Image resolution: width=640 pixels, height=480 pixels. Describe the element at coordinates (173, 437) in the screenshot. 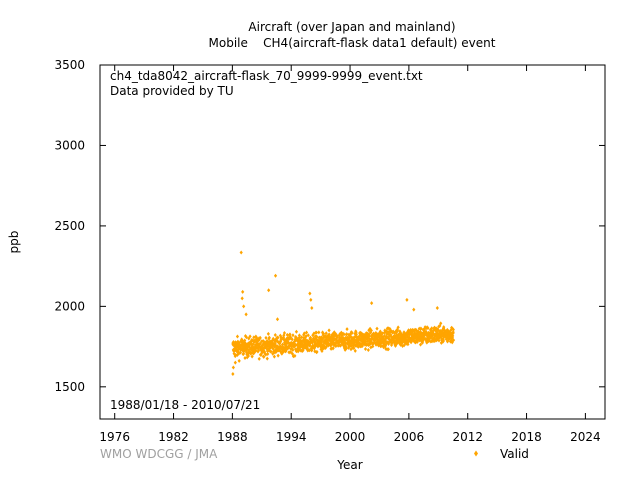

I see `x-tick-label: 1982` at that location.